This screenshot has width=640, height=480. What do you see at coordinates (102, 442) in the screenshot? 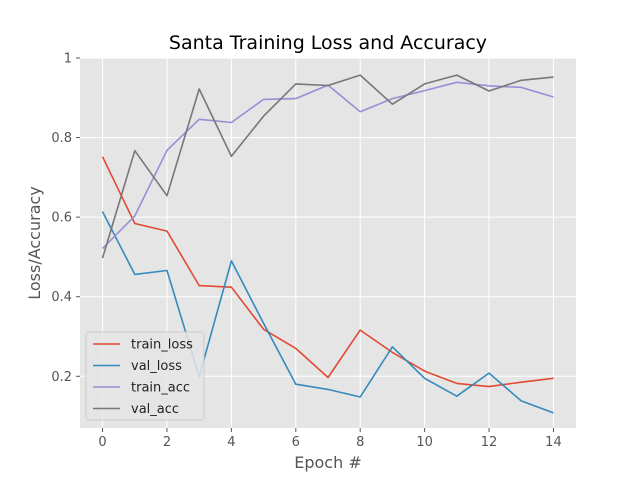
I see `x-tick-label: 0` at bounding box center [102, 442].